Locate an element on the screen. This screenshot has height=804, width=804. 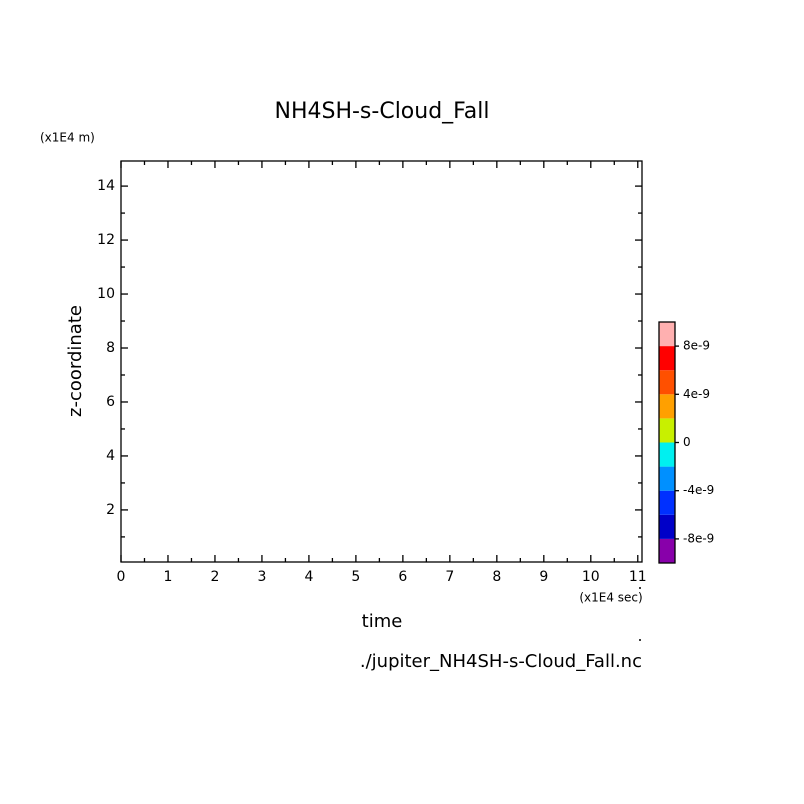
y-tick-label: 10 is located at coordinates (106, 294).